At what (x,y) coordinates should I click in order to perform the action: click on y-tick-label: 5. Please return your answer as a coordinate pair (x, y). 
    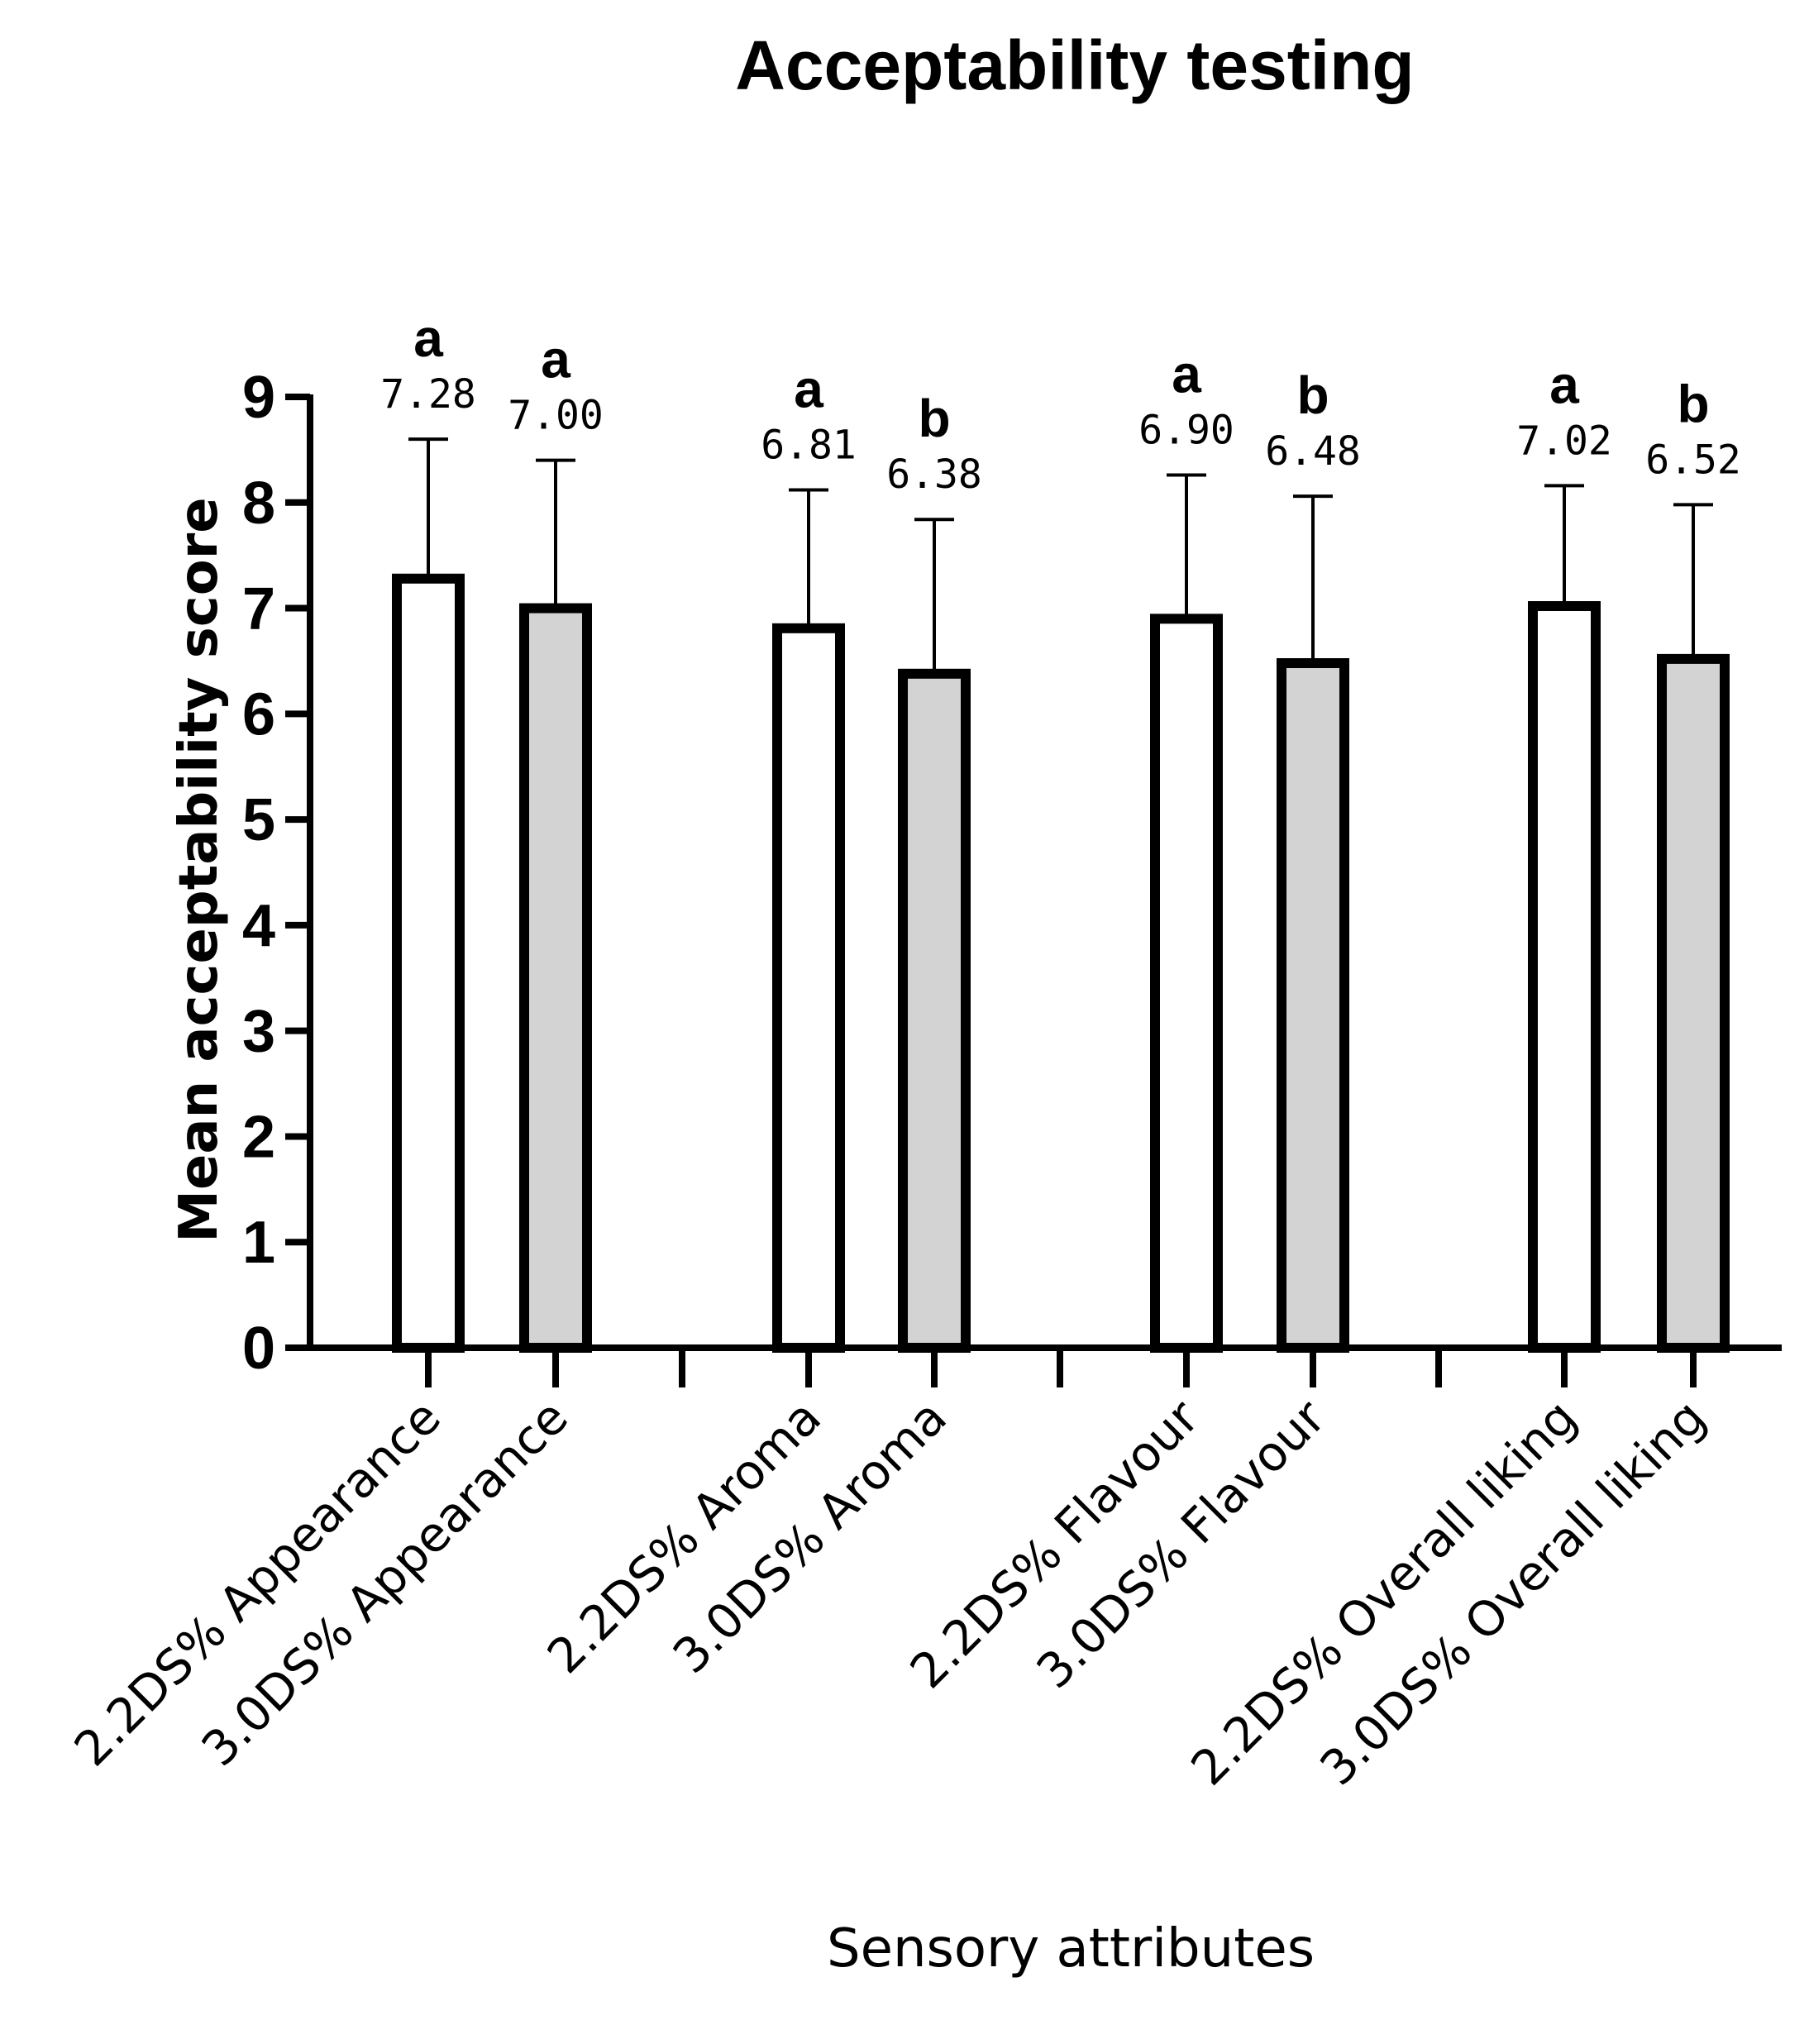
    Looking at the image, I should click on (258, 820).